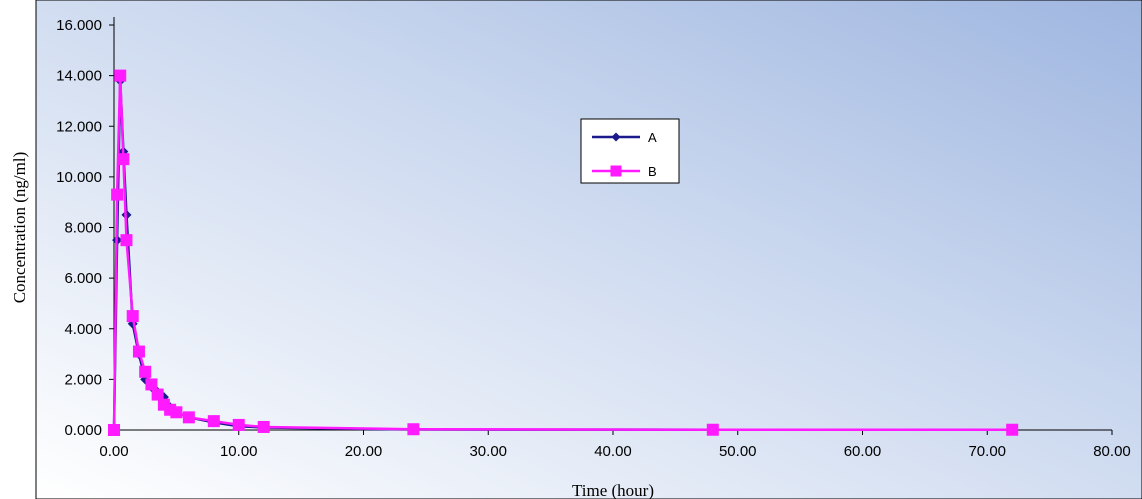 The width and height of the screenshot is (1142, 499). Describe the element at coordinates (19, 228) in the screenshot. I see `y-axis-title: Concentration (ng/ml)` at that location.